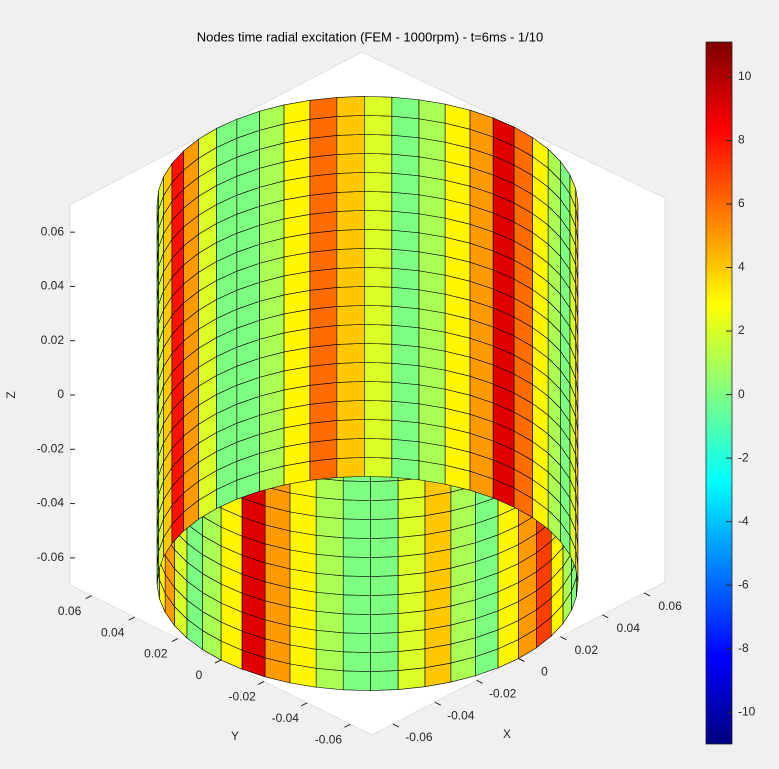 This screenshot has height=769, width=779. What do you see at coordinates (745, 76) in the screenshot?
I see `colorbar-tick-label: 10` at bounding box center [745, 76].